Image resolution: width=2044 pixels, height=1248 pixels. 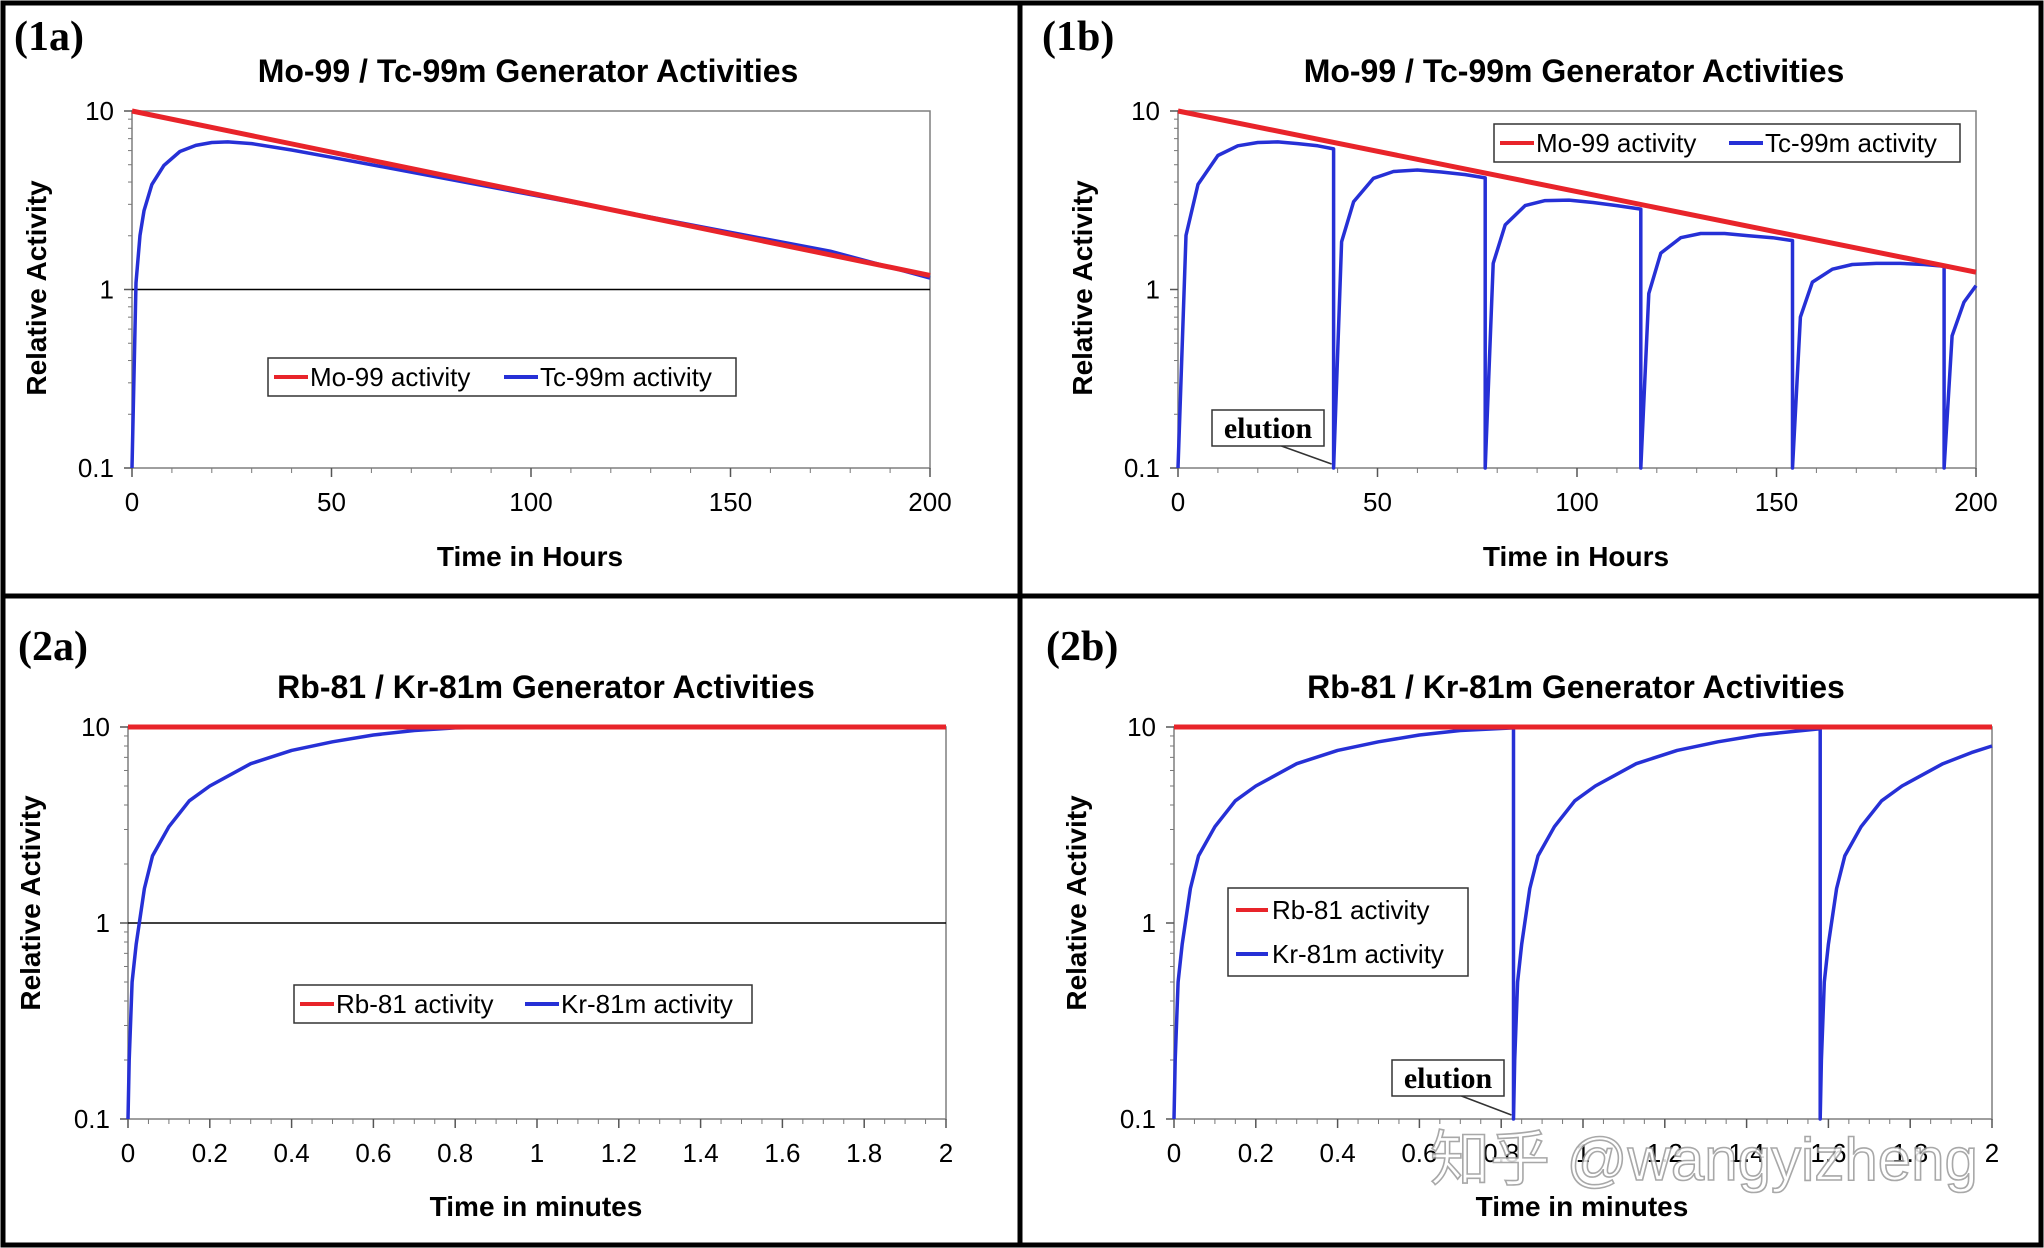 What do you see at coordinates (1704, 1159) in the screenshot?
I see `watermark: 知乎 @wangyizheng` at bounding box center [1704, 1159].